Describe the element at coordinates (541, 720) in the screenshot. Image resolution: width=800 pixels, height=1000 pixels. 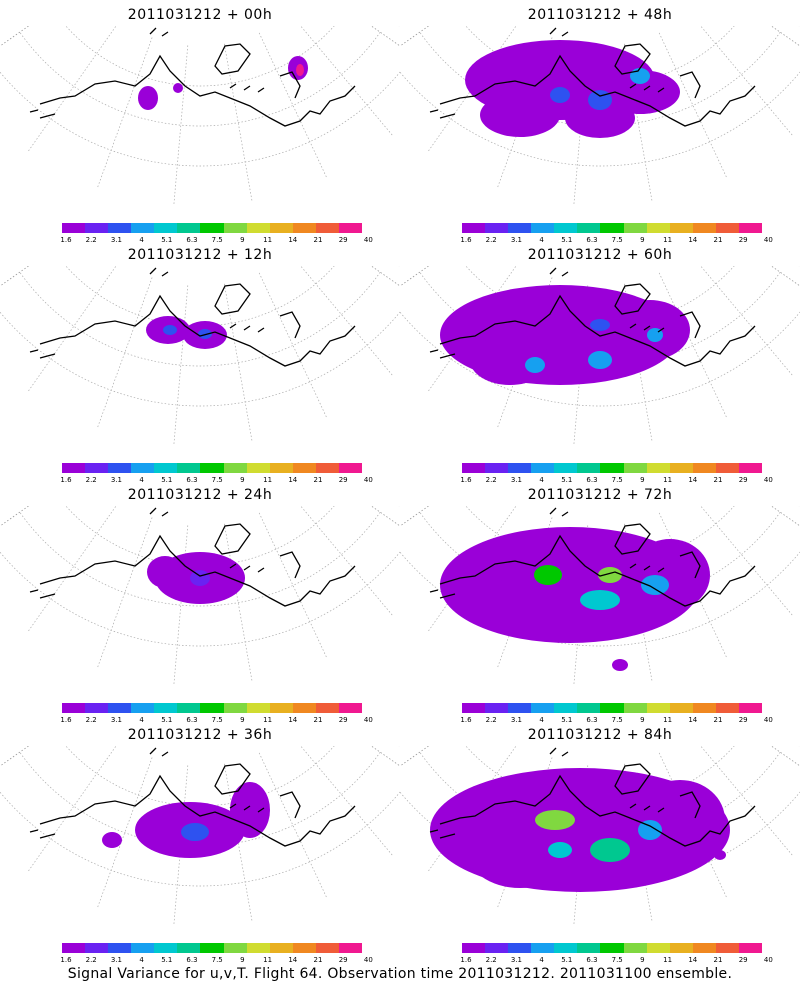
I see `tick-label: 4` at that location.